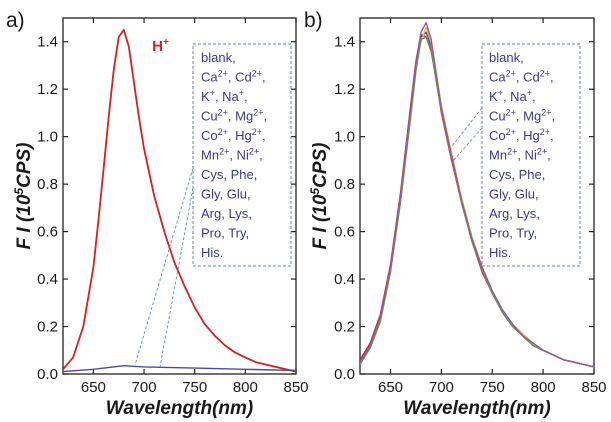 The height and width of the screenshot is (422, 611). I want to click on y-tick-label: 1.2, so click(344, 89).